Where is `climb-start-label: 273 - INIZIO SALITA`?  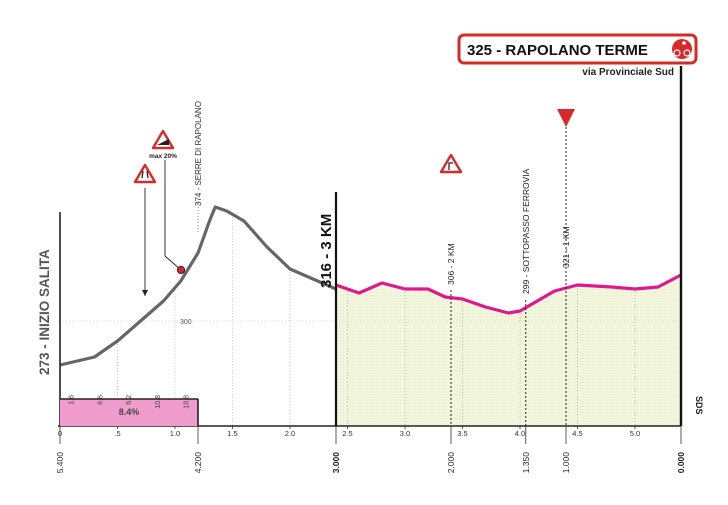
climb-start-label: 273 - INIZIO SALITA is located at coordinates (44, 312).